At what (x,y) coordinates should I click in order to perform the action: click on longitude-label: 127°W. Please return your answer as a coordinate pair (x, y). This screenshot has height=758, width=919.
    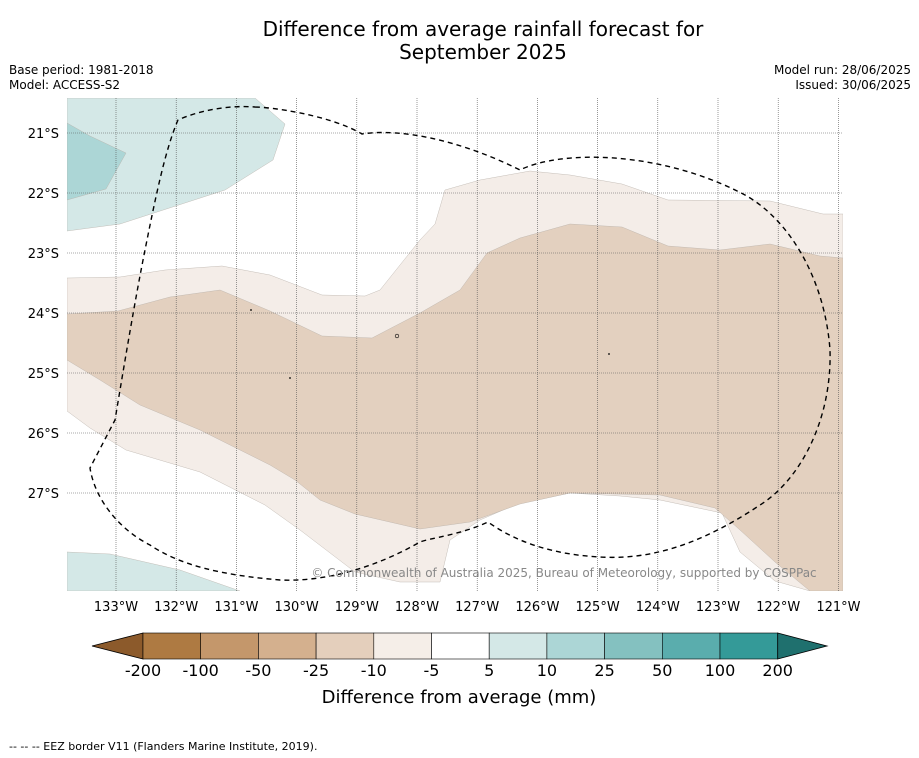
    Looking at the image, I should click on (477, 607).